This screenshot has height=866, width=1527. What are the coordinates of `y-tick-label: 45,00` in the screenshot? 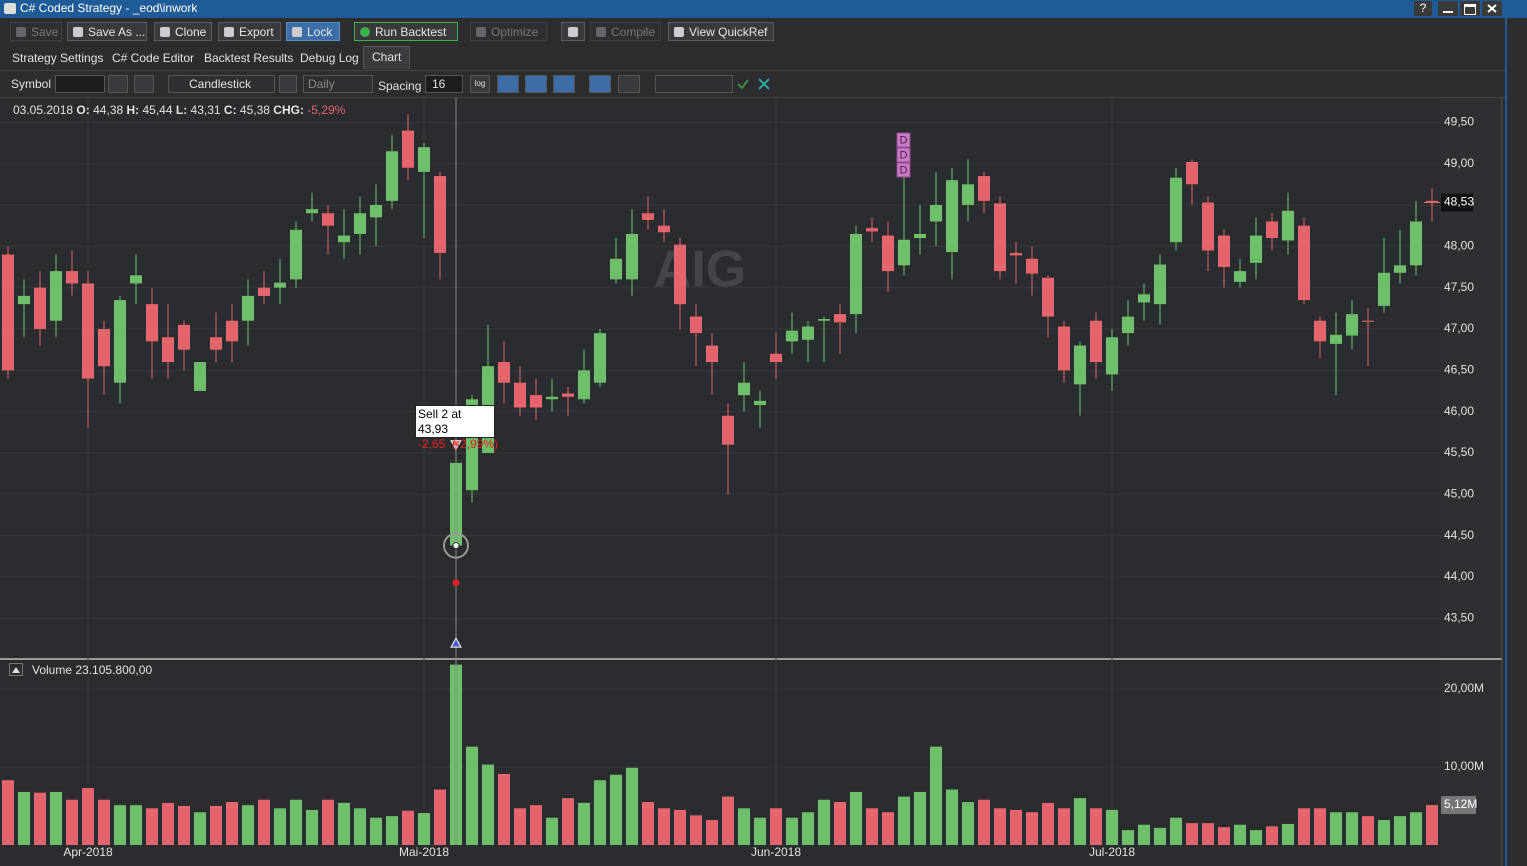 It's located at (1459, 493).